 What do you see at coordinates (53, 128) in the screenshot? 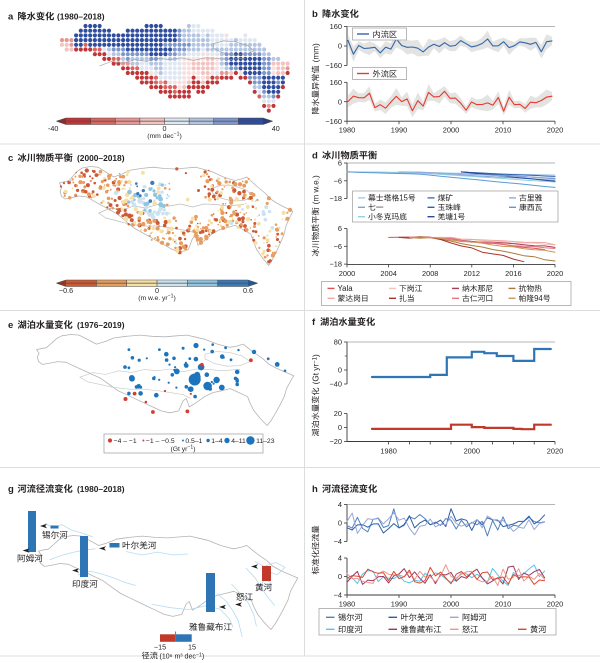
I see `svg-text: -40` at bounding box center [53, 128].